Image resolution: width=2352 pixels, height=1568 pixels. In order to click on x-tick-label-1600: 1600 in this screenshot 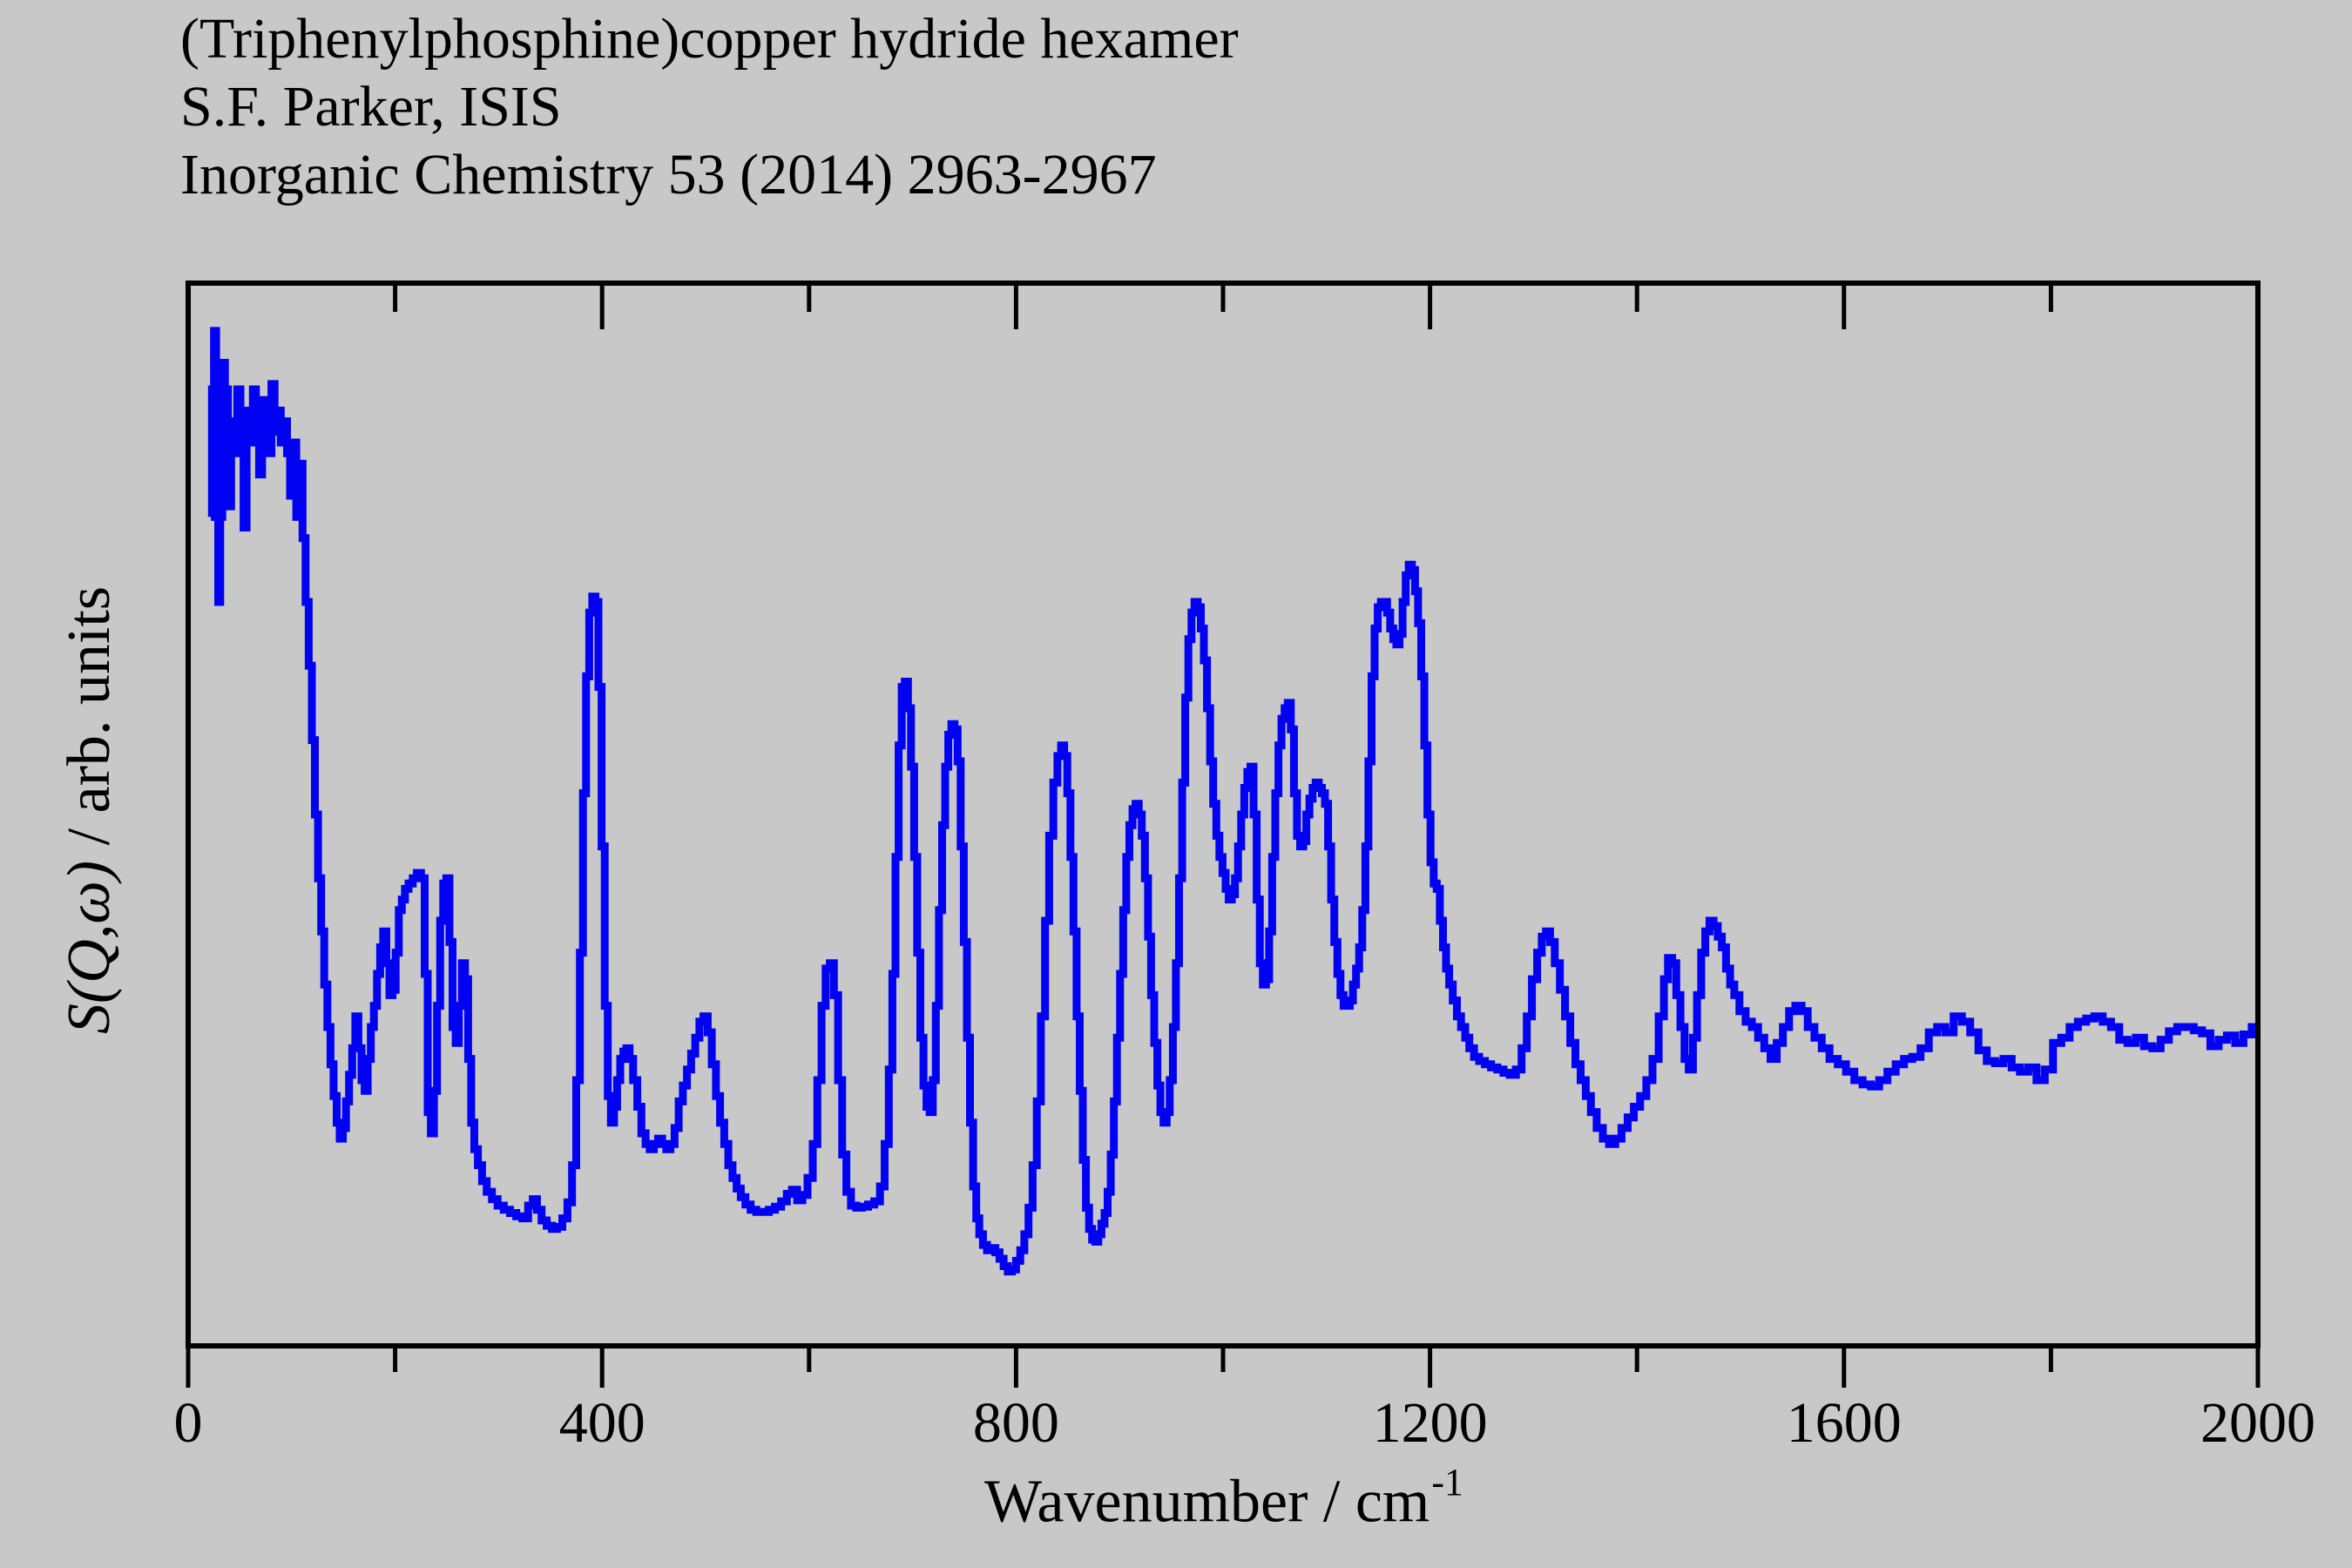, I will do `click(1844, 1423)`.